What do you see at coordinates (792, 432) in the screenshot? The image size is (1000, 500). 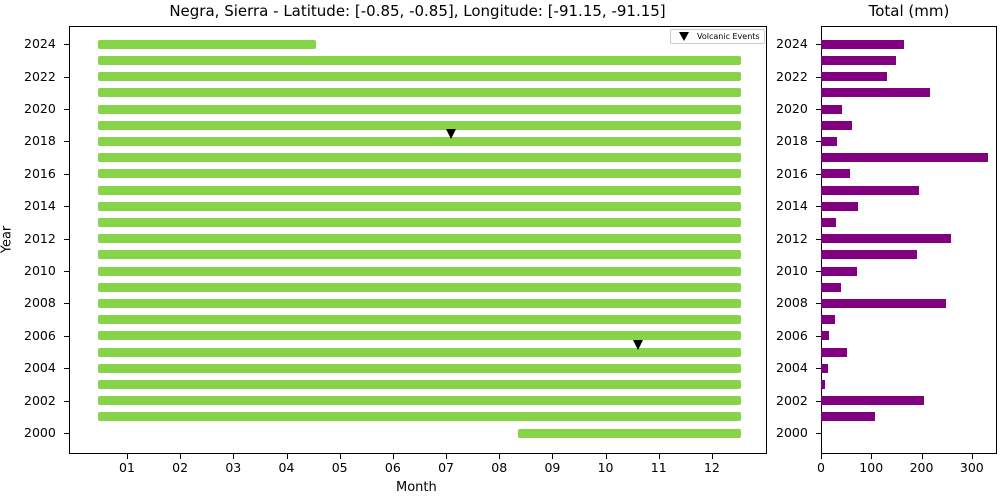 I see `y-tick-label: 2000` at bounding box center [792, 432].